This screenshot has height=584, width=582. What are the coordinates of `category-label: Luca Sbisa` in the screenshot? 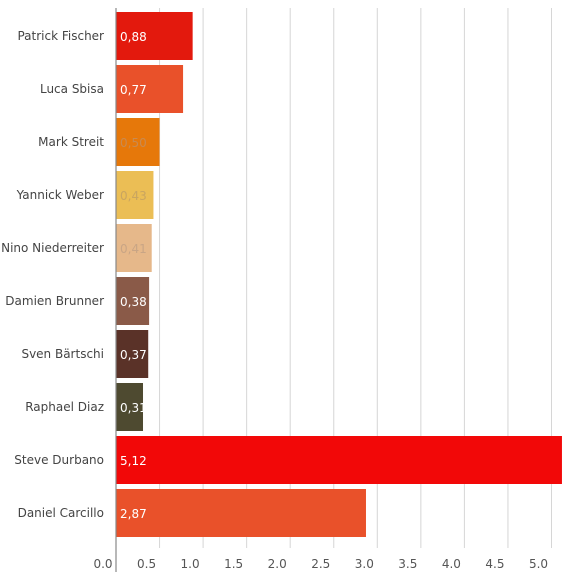 It's located at (72, 89).